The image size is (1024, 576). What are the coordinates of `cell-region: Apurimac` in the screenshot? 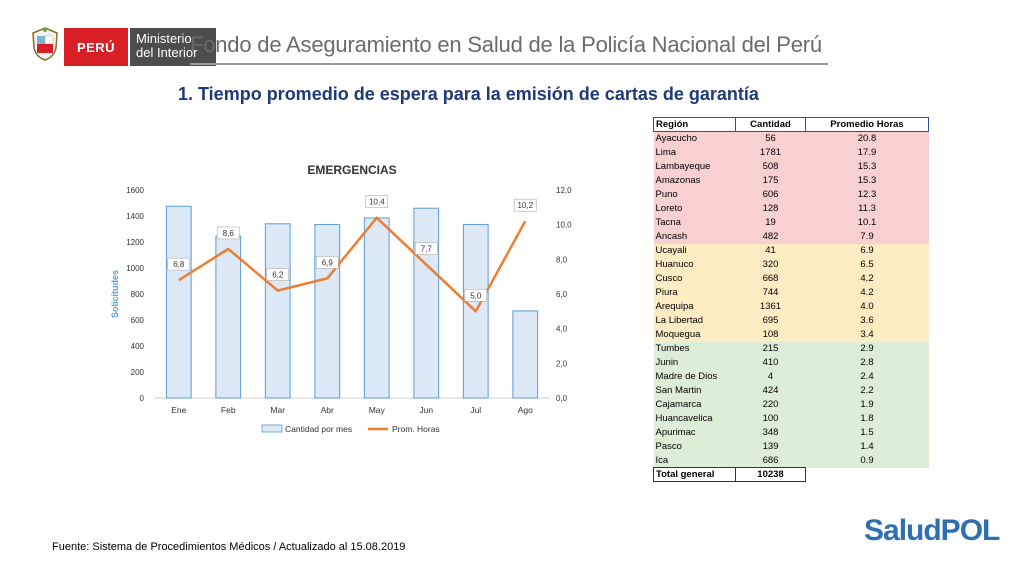 It's located at (694, 432).